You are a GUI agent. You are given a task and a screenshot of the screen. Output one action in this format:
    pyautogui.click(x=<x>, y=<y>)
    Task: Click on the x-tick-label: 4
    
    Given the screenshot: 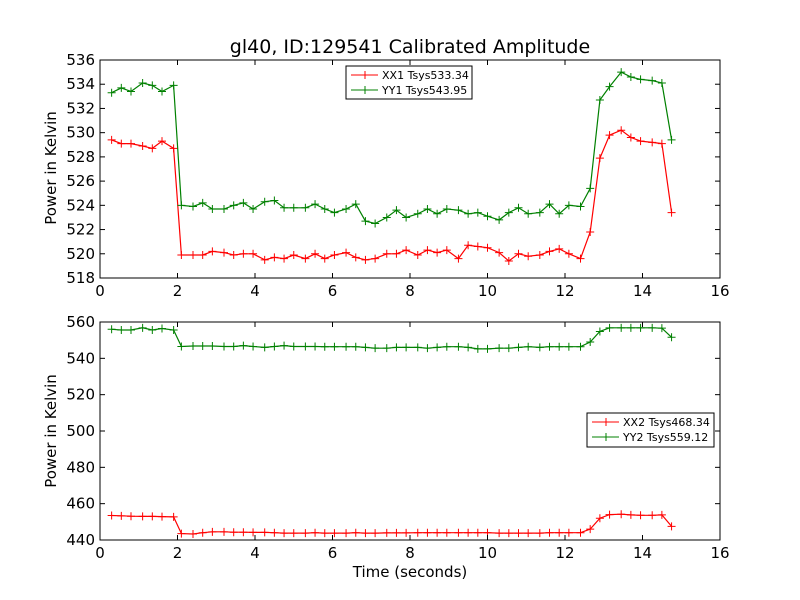 What is the action you would take?
    pyautogui.click(x=255, y=291)
    